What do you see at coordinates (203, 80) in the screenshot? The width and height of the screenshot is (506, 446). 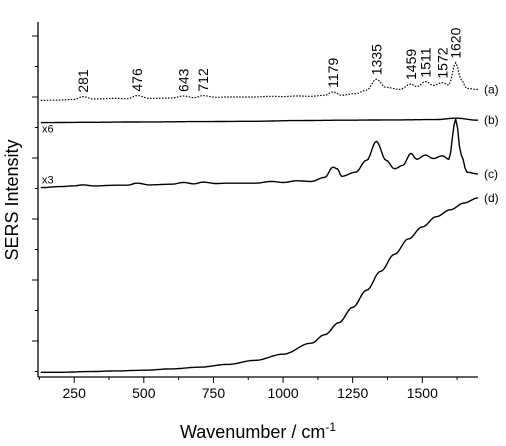 I see `peak-label-712: 712` at bounding box center [203, 80].